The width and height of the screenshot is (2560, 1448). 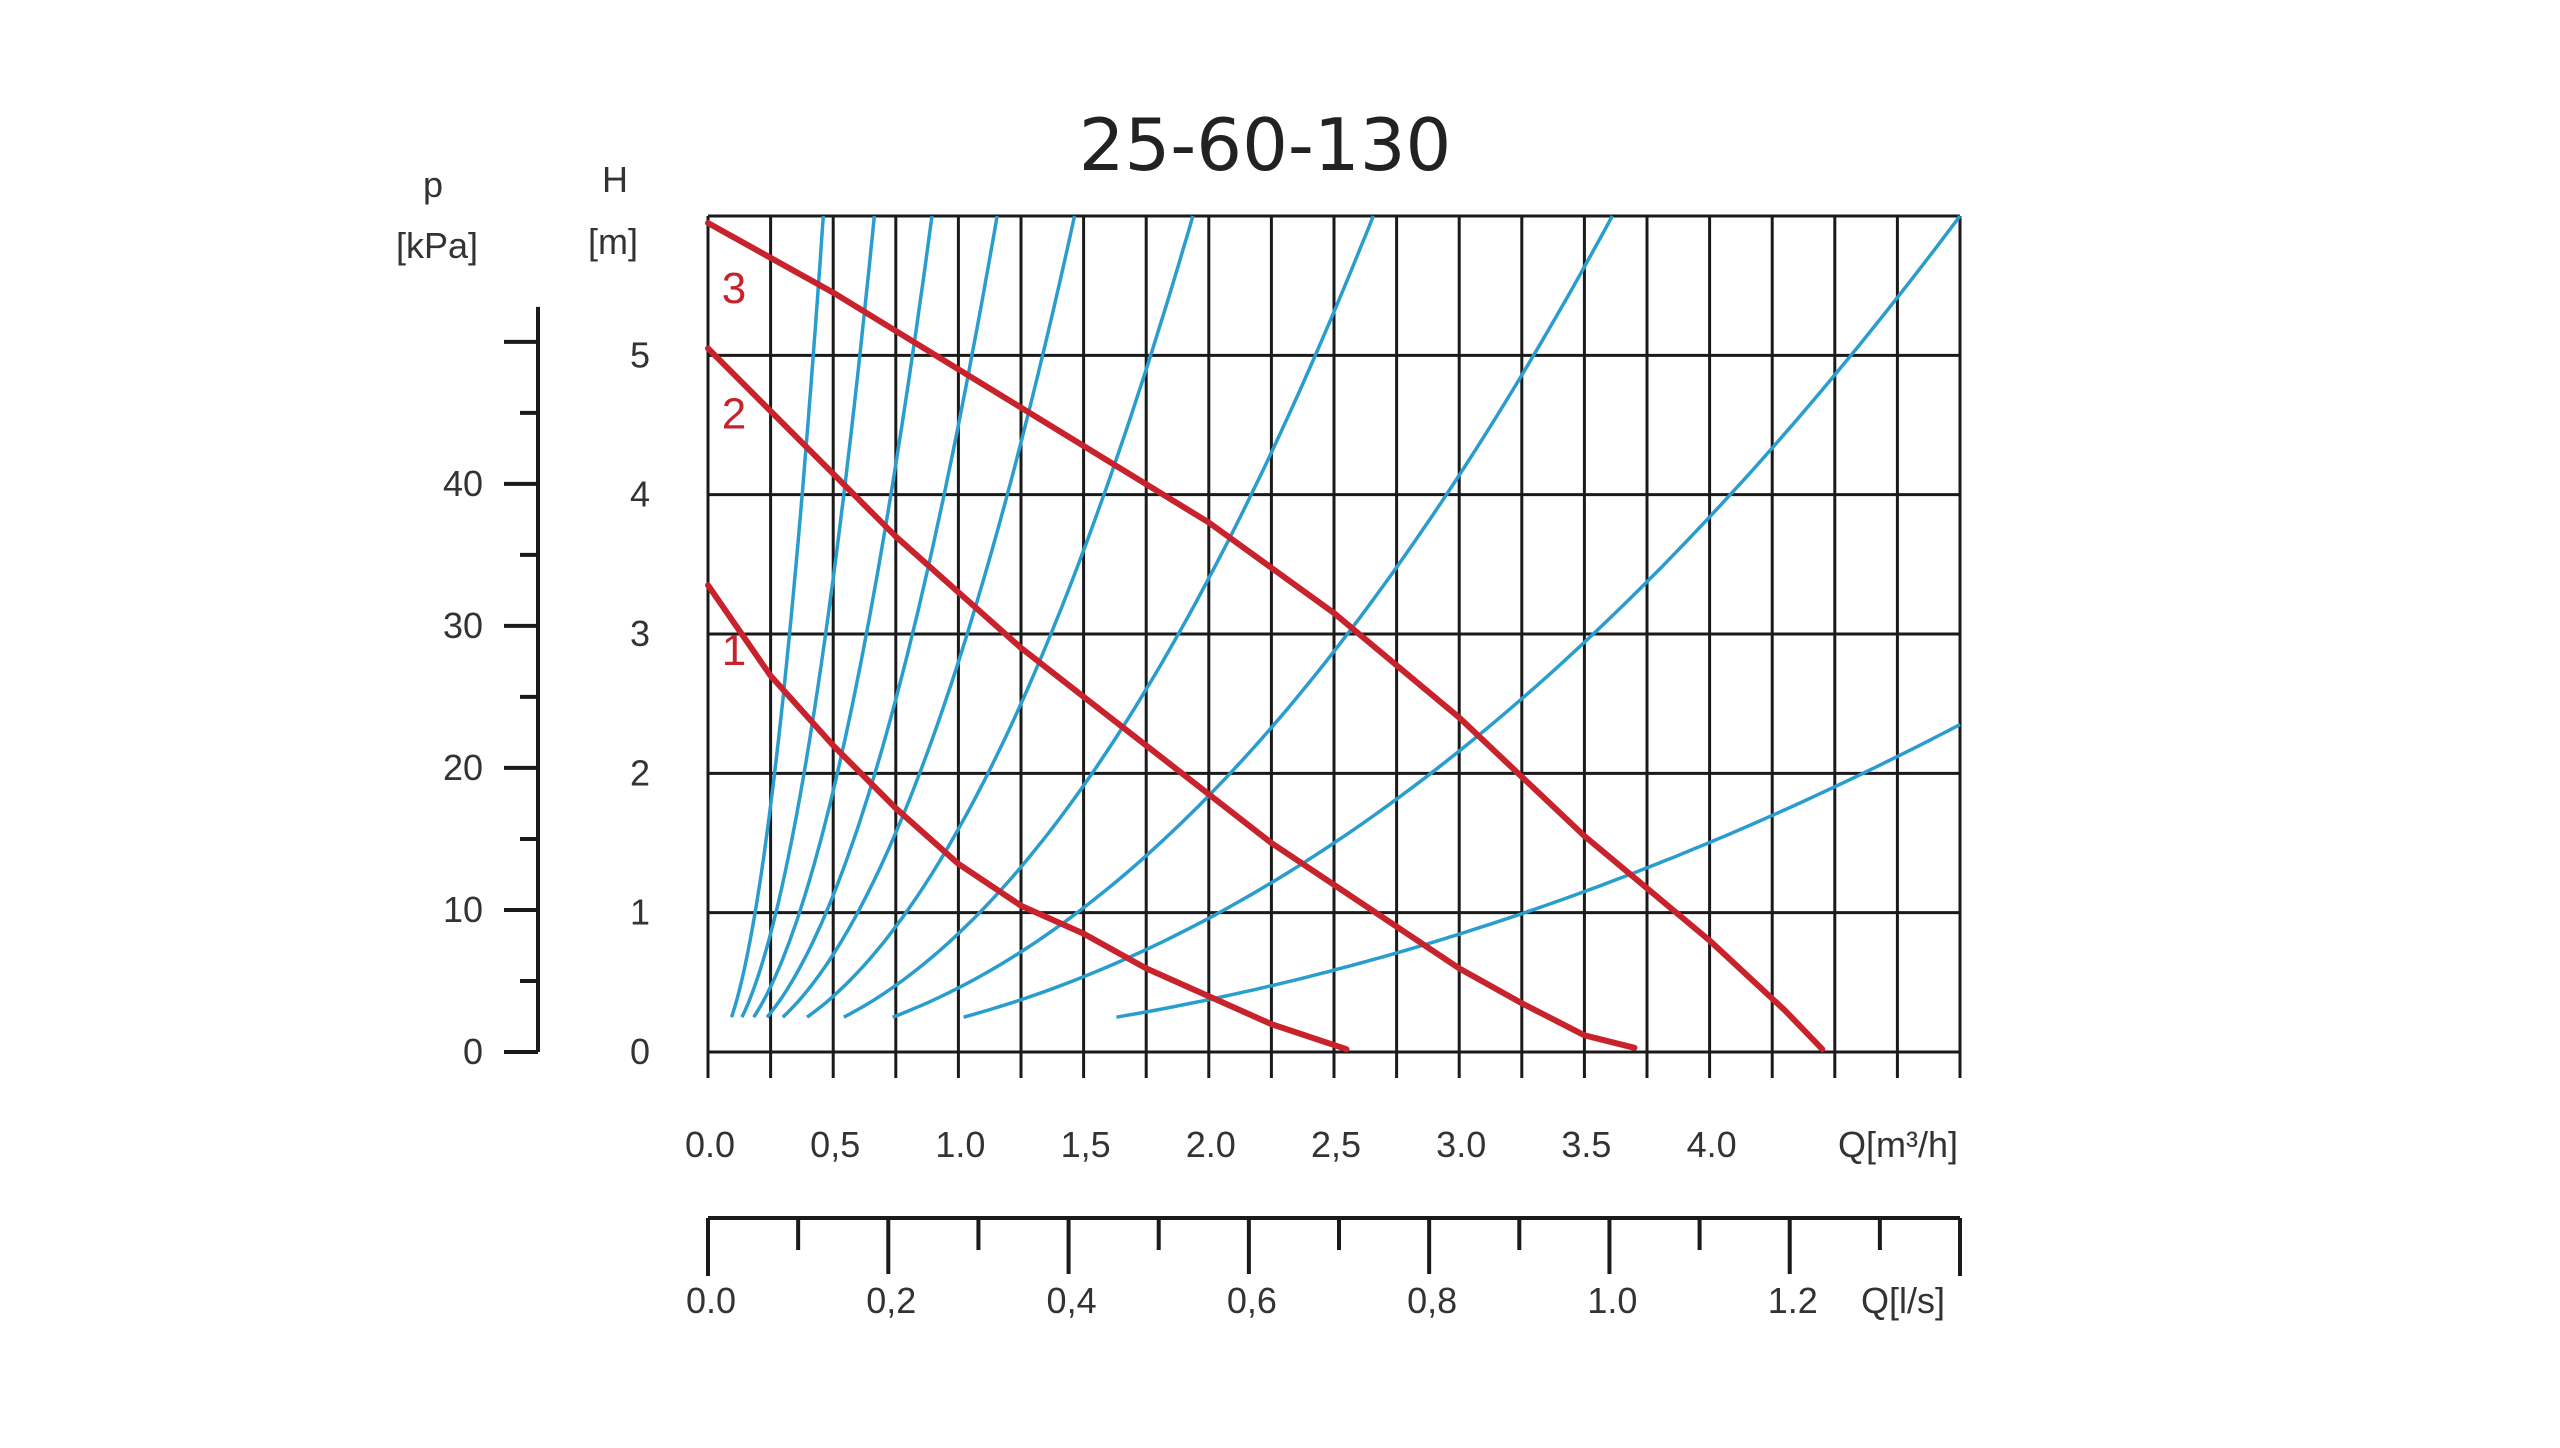 I want to click on secondary-y-tick-label: 10, so click(x=463, y=909).